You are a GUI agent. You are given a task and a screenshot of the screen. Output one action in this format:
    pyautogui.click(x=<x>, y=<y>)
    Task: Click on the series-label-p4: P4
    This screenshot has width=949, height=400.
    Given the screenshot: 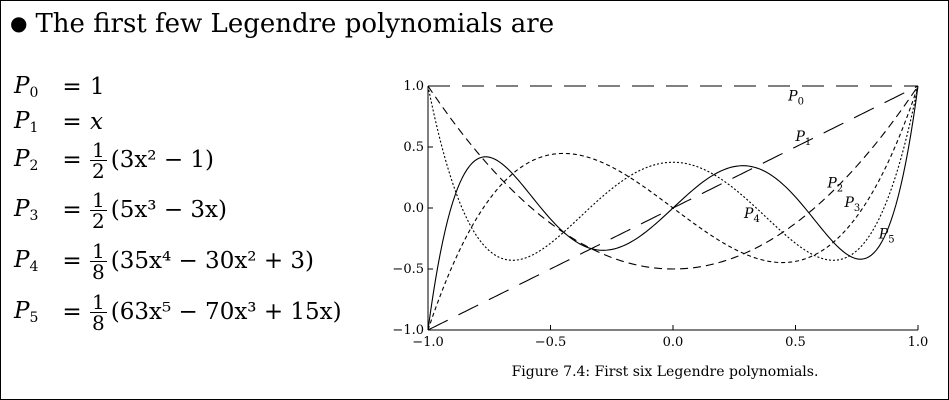 What is the action you would take?
    pyautogui.click(x=751, y=215)
    